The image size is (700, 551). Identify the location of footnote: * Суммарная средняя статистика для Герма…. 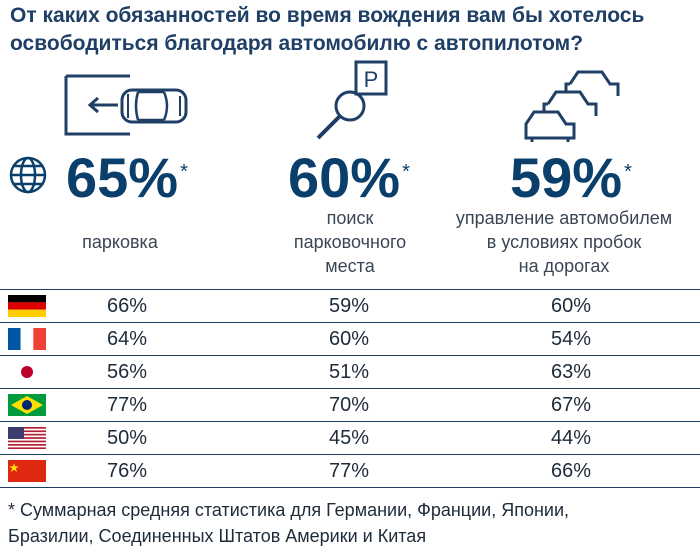
(288, 523).